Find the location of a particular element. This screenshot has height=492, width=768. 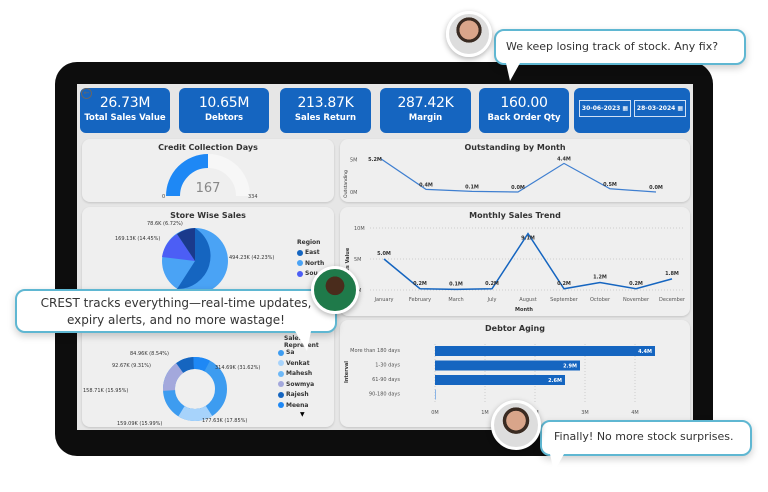

donut-slice is located at coordinates (195, 389).